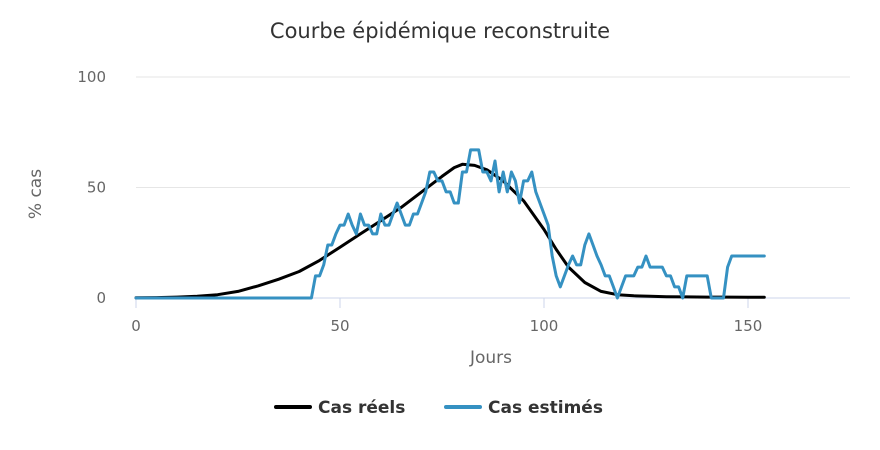  What do you see at coordinates (91, 77) in the screenshot?
I see `y-tick-label: 100` at bounding box center [91, 77].